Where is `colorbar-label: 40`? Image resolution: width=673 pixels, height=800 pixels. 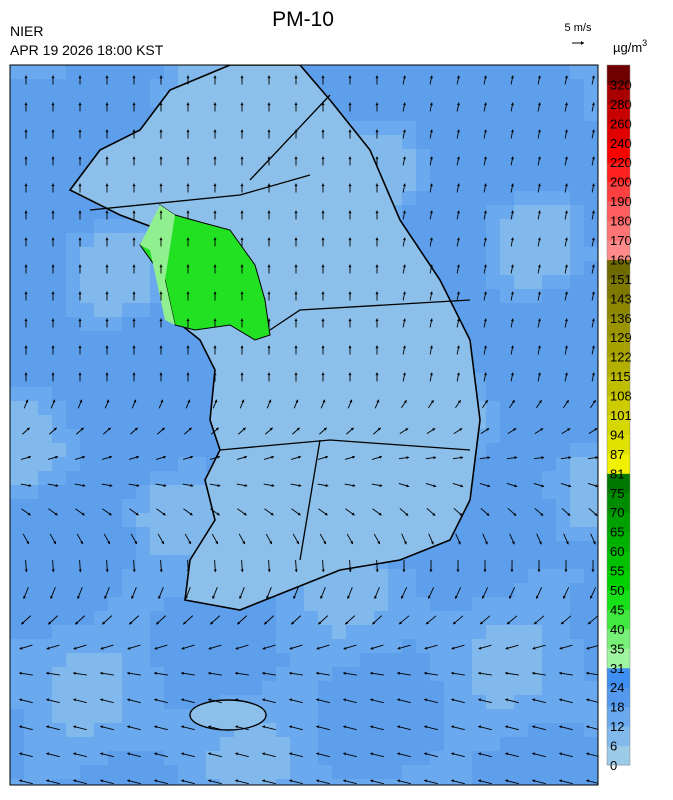 colorbar-label: 40 is located at coordinates (617, 629).